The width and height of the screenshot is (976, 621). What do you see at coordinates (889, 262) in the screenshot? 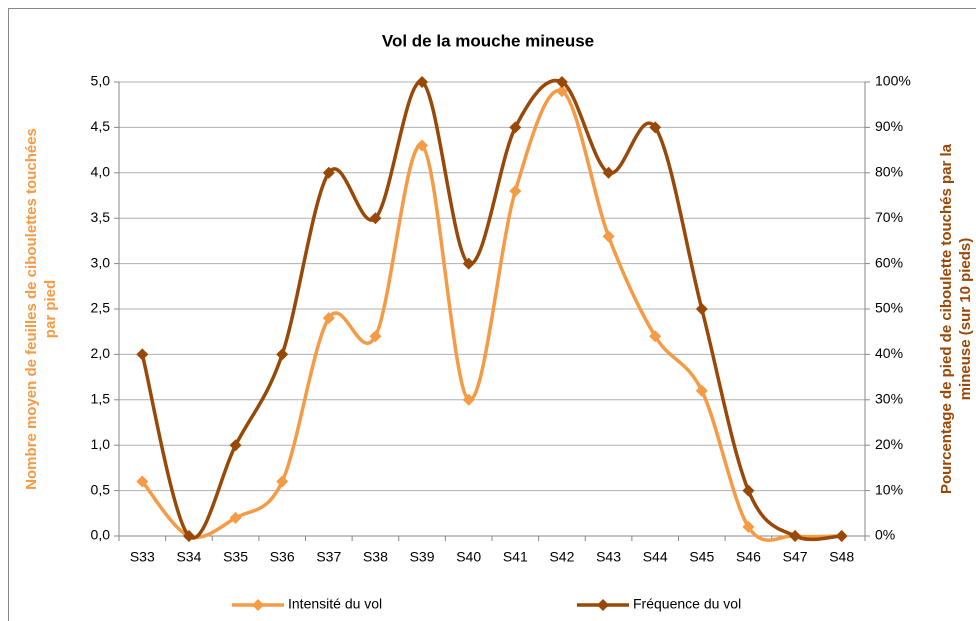
I see `y2-tick-label: 60%` at bounding box center [889, 262].